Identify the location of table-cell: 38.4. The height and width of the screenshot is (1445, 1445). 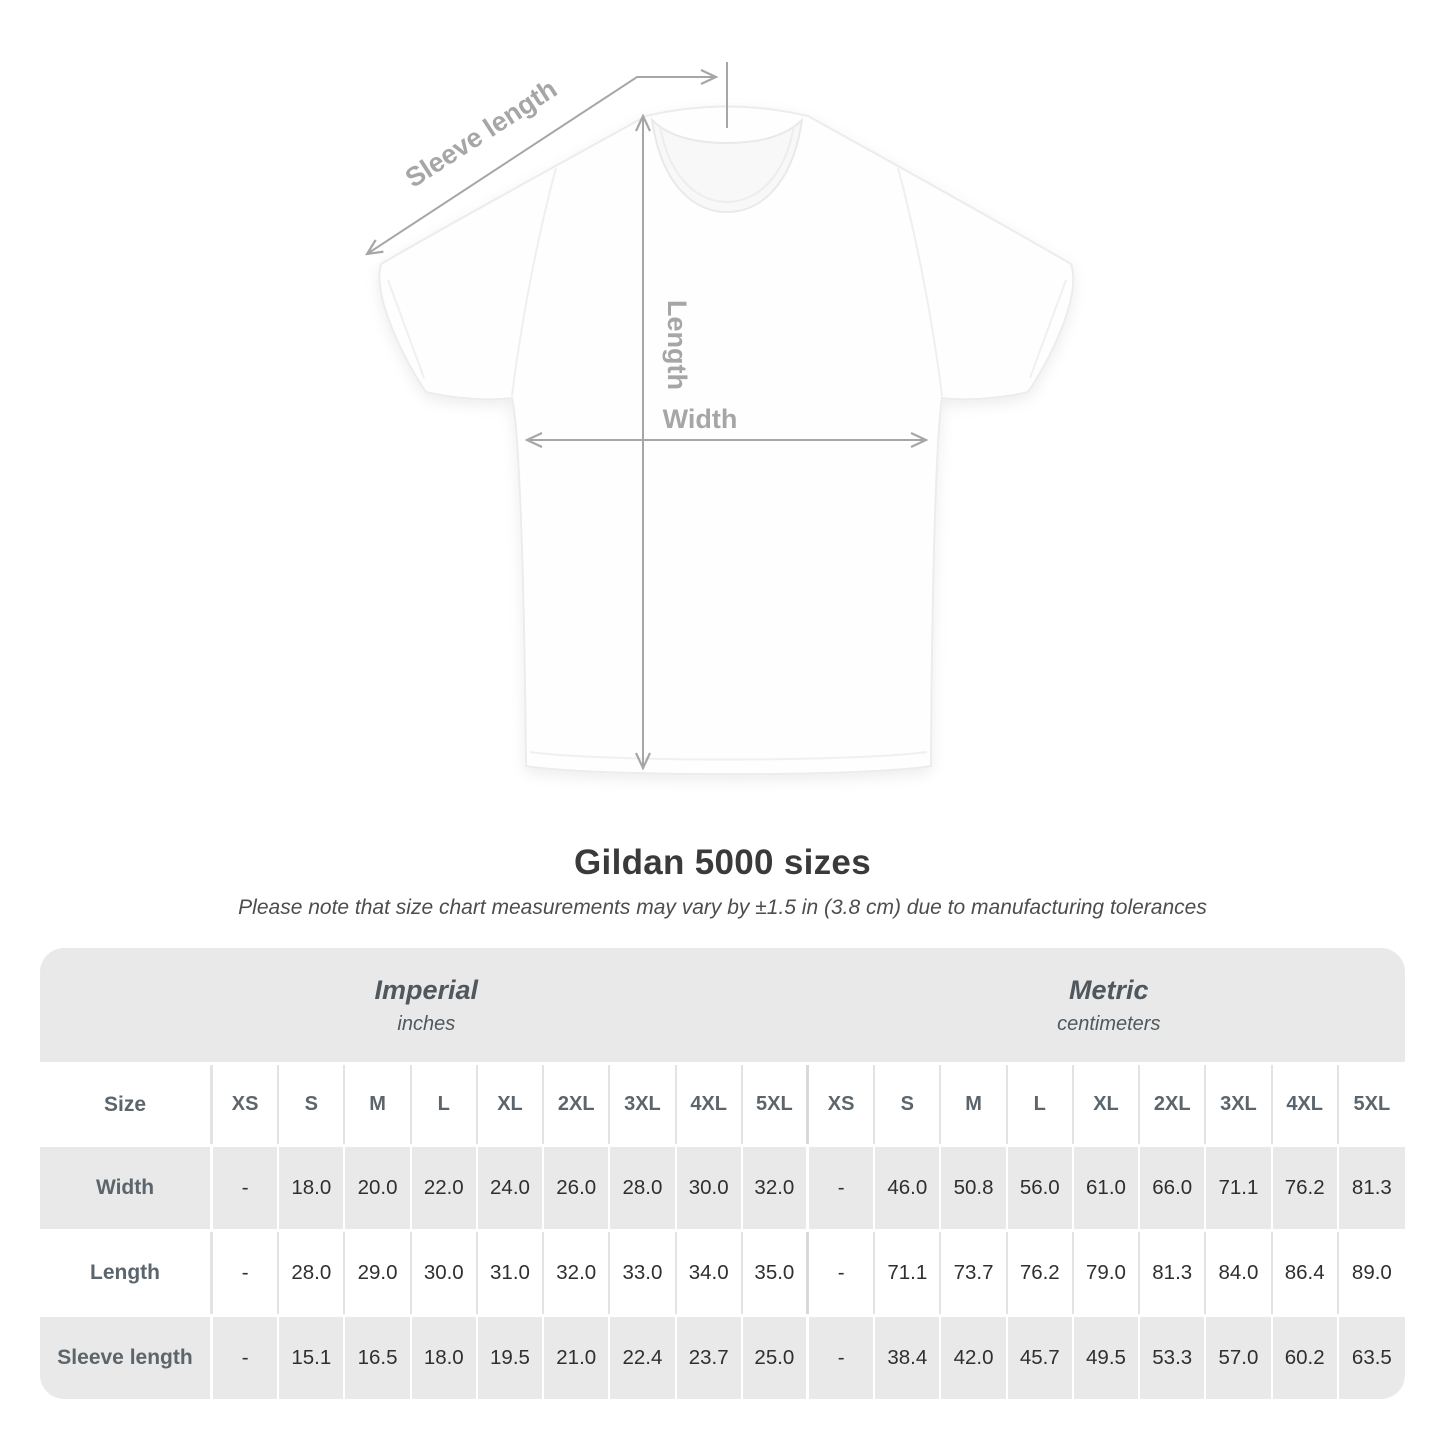
(908, 1358).